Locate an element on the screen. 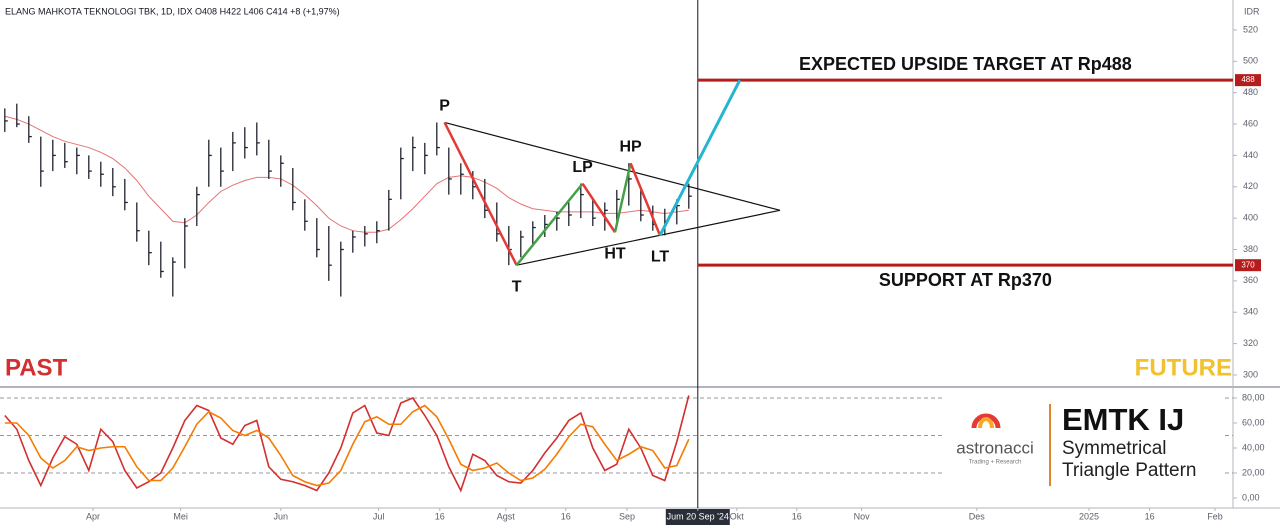 The image size is (1280, 528). pattern-name: Triangle Pattern is located at coordinates (1129, 470).